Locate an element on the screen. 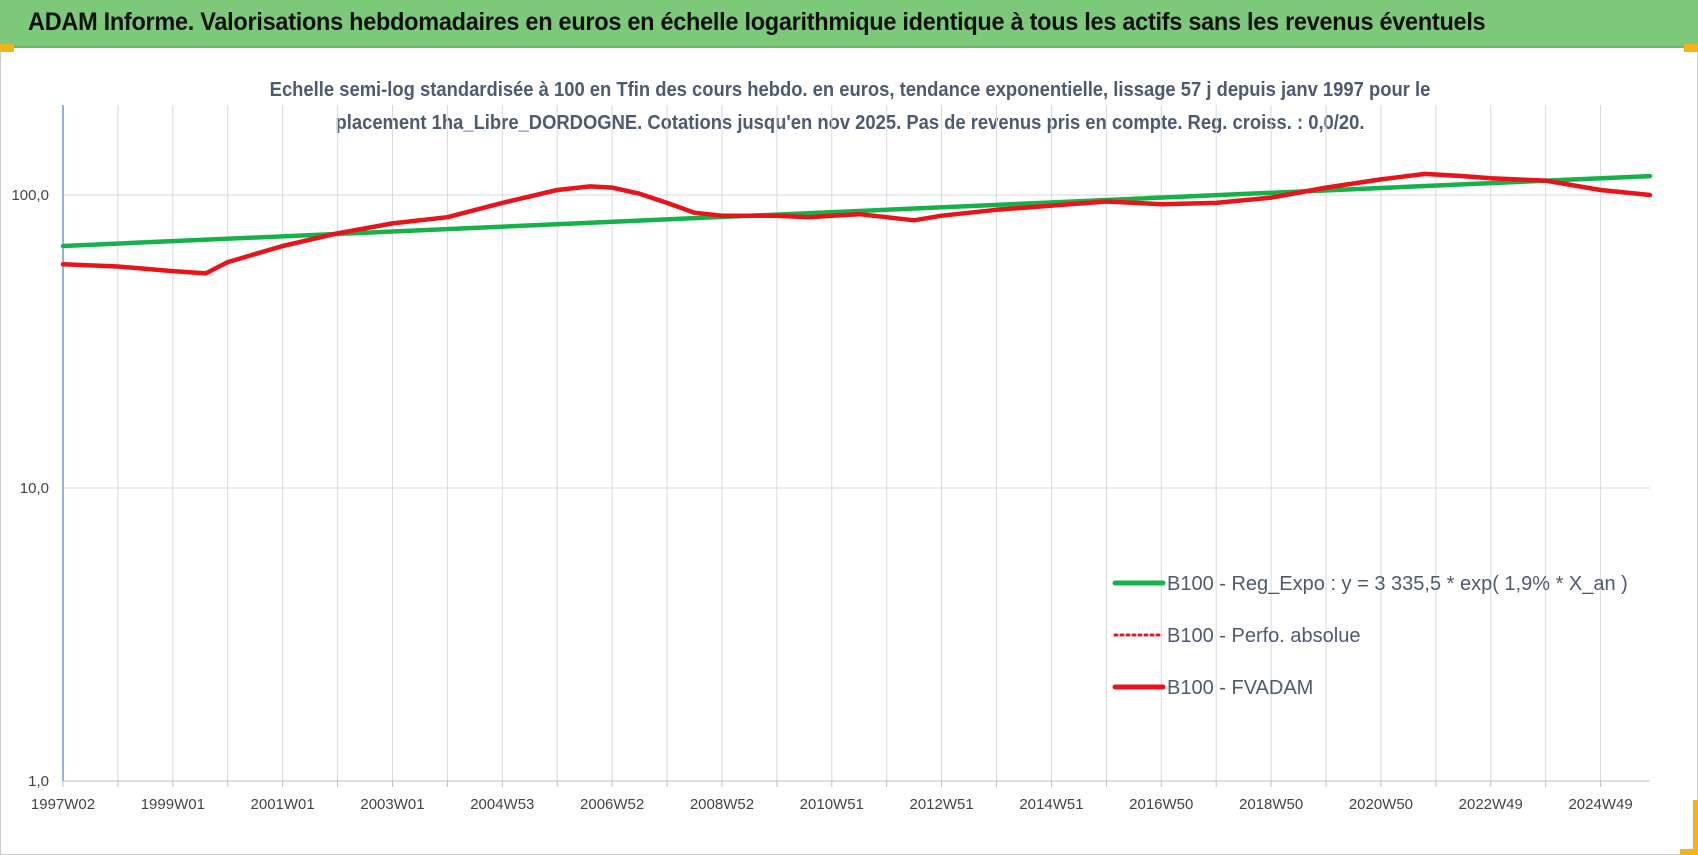  x-tick-label: 1999W01 is located at coordinates (173, 804).